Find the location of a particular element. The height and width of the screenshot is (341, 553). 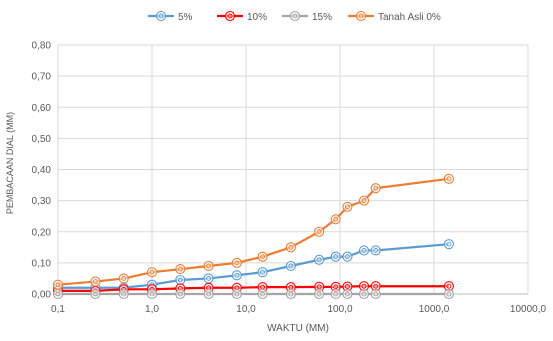

x-axis-title: WAKTU (MM) is located at coordinates (298, 328).